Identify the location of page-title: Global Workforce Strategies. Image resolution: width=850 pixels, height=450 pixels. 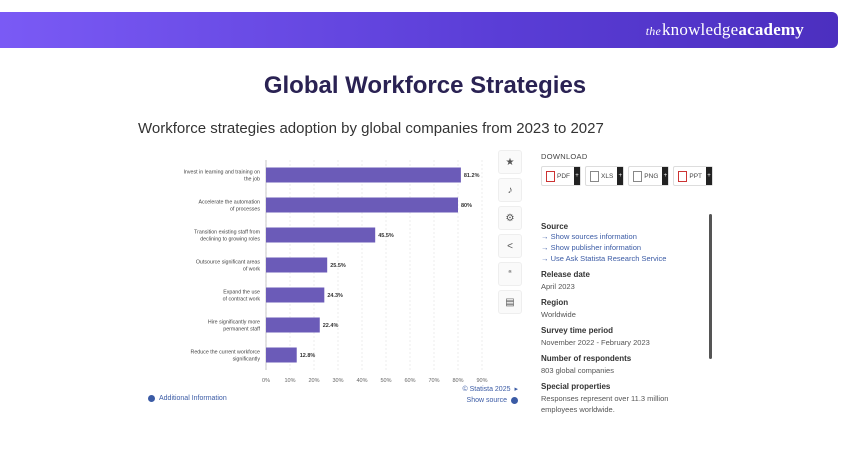
(425, 85).